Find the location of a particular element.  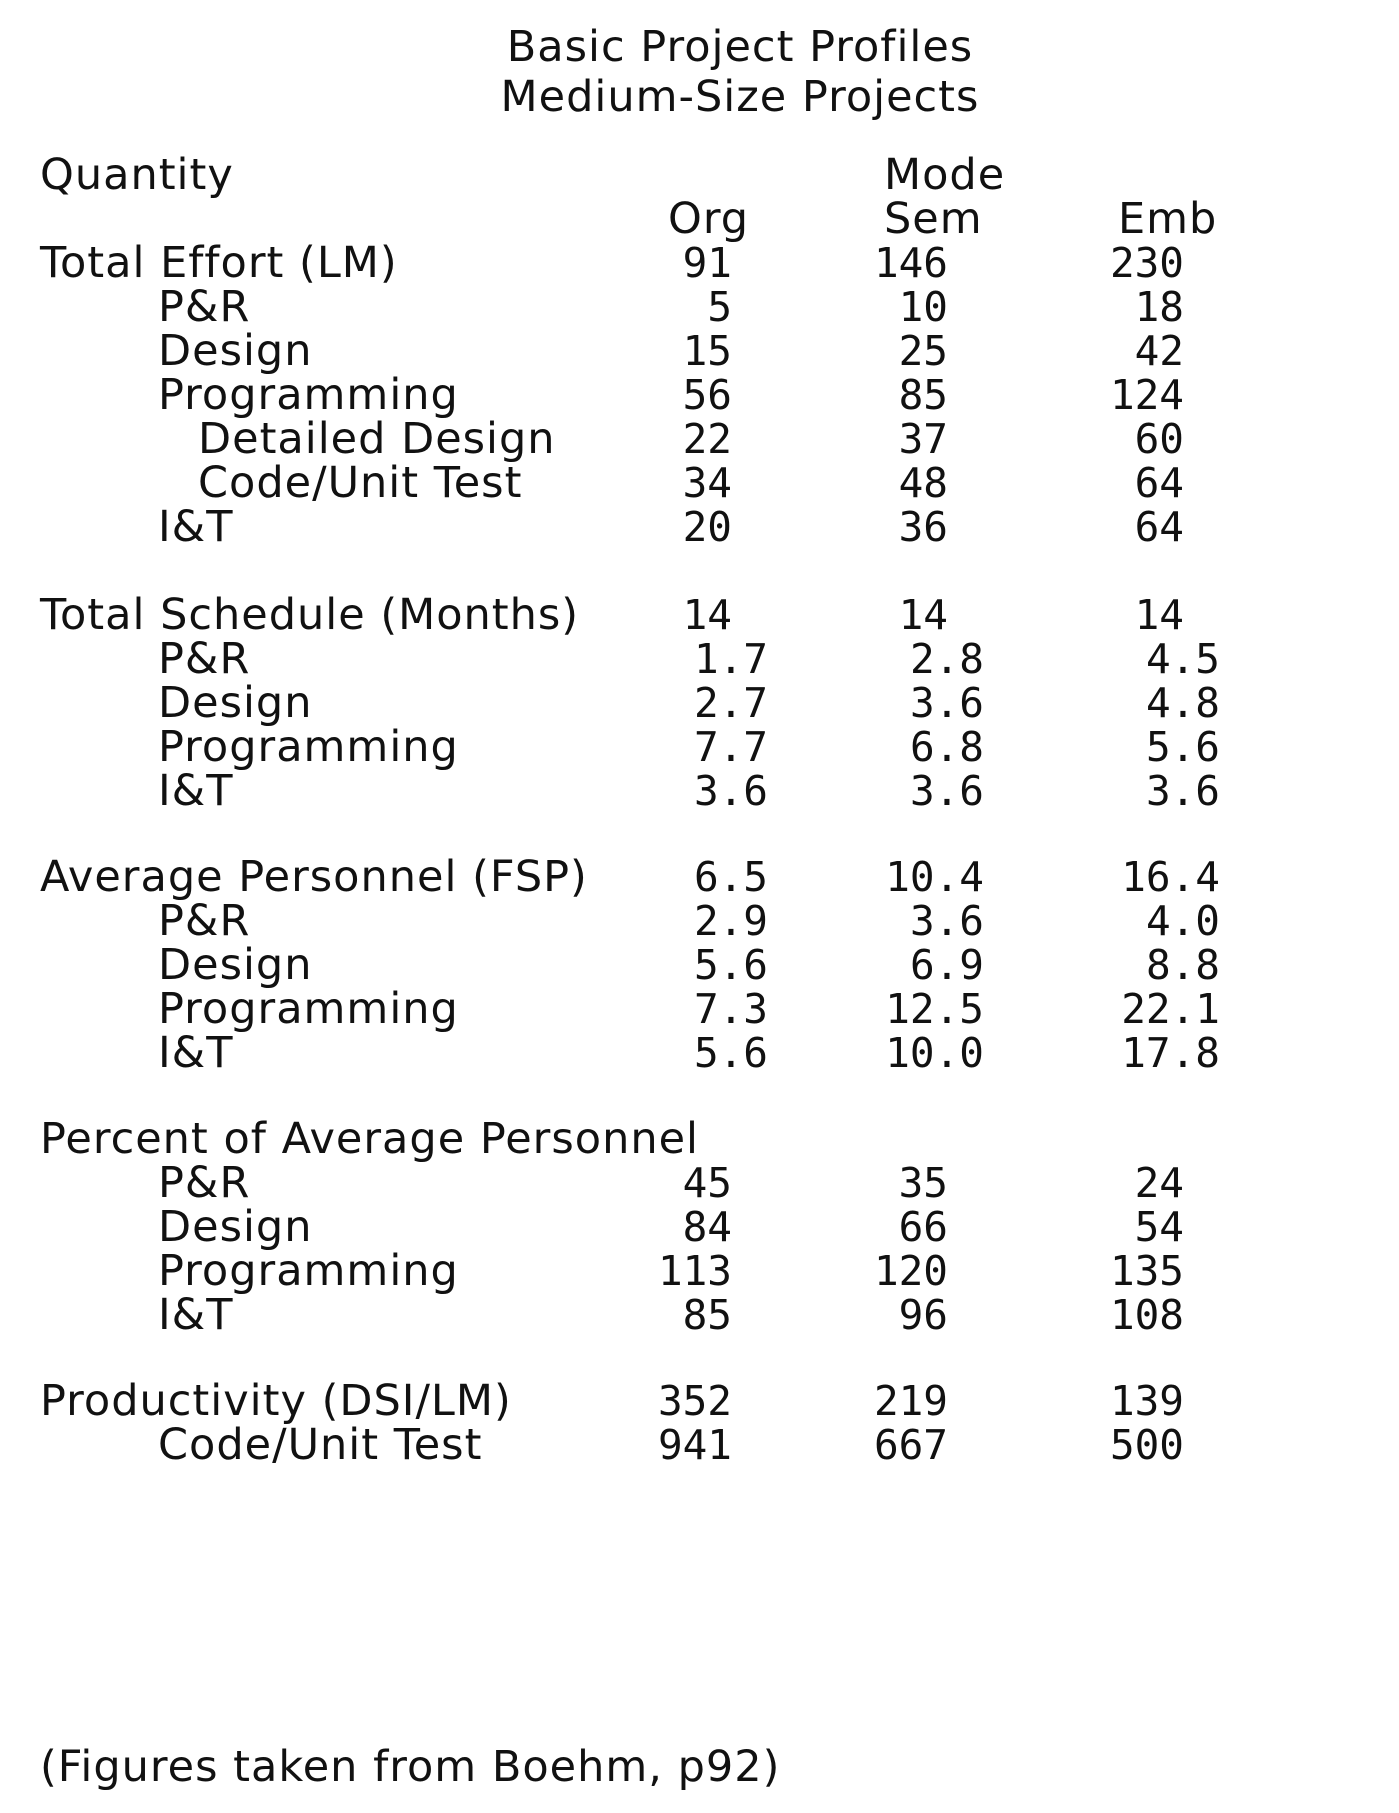

column-header-org: Org is located at coordinates (709, 219).